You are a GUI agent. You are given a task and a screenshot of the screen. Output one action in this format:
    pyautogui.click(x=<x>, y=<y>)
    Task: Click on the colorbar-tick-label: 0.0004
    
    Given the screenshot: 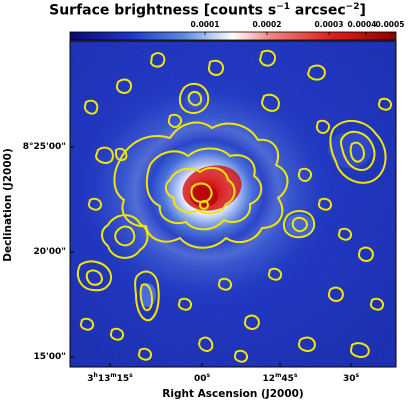 What is the action you would take?
    pyautogui.click(x=362, y=24)
    